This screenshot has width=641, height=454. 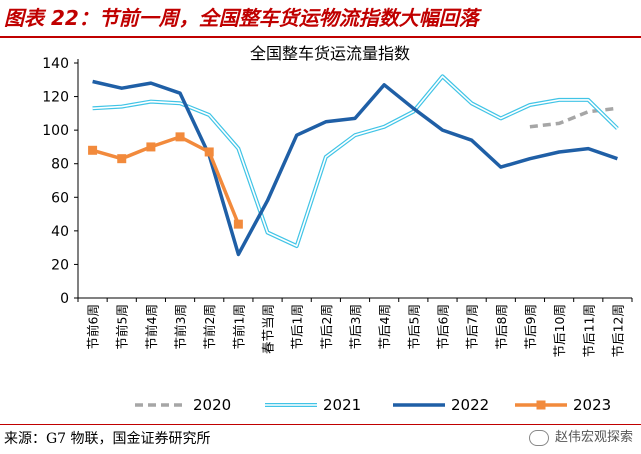 I want to click on series-2023-line, so click(x=166, y=180).